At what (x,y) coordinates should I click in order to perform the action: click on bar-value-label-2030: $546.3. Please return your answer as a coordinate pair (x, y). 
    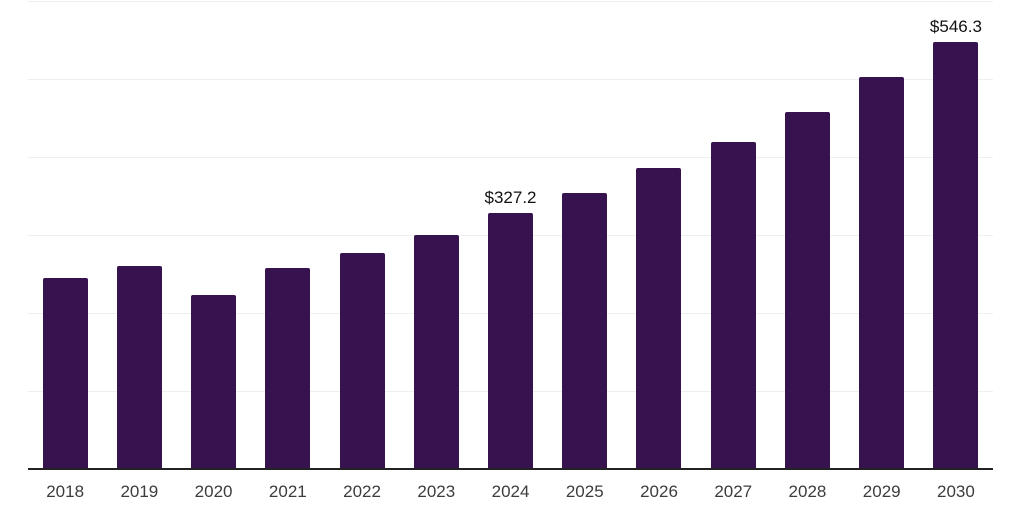
    Looking at the image, I should click on (955, 26).